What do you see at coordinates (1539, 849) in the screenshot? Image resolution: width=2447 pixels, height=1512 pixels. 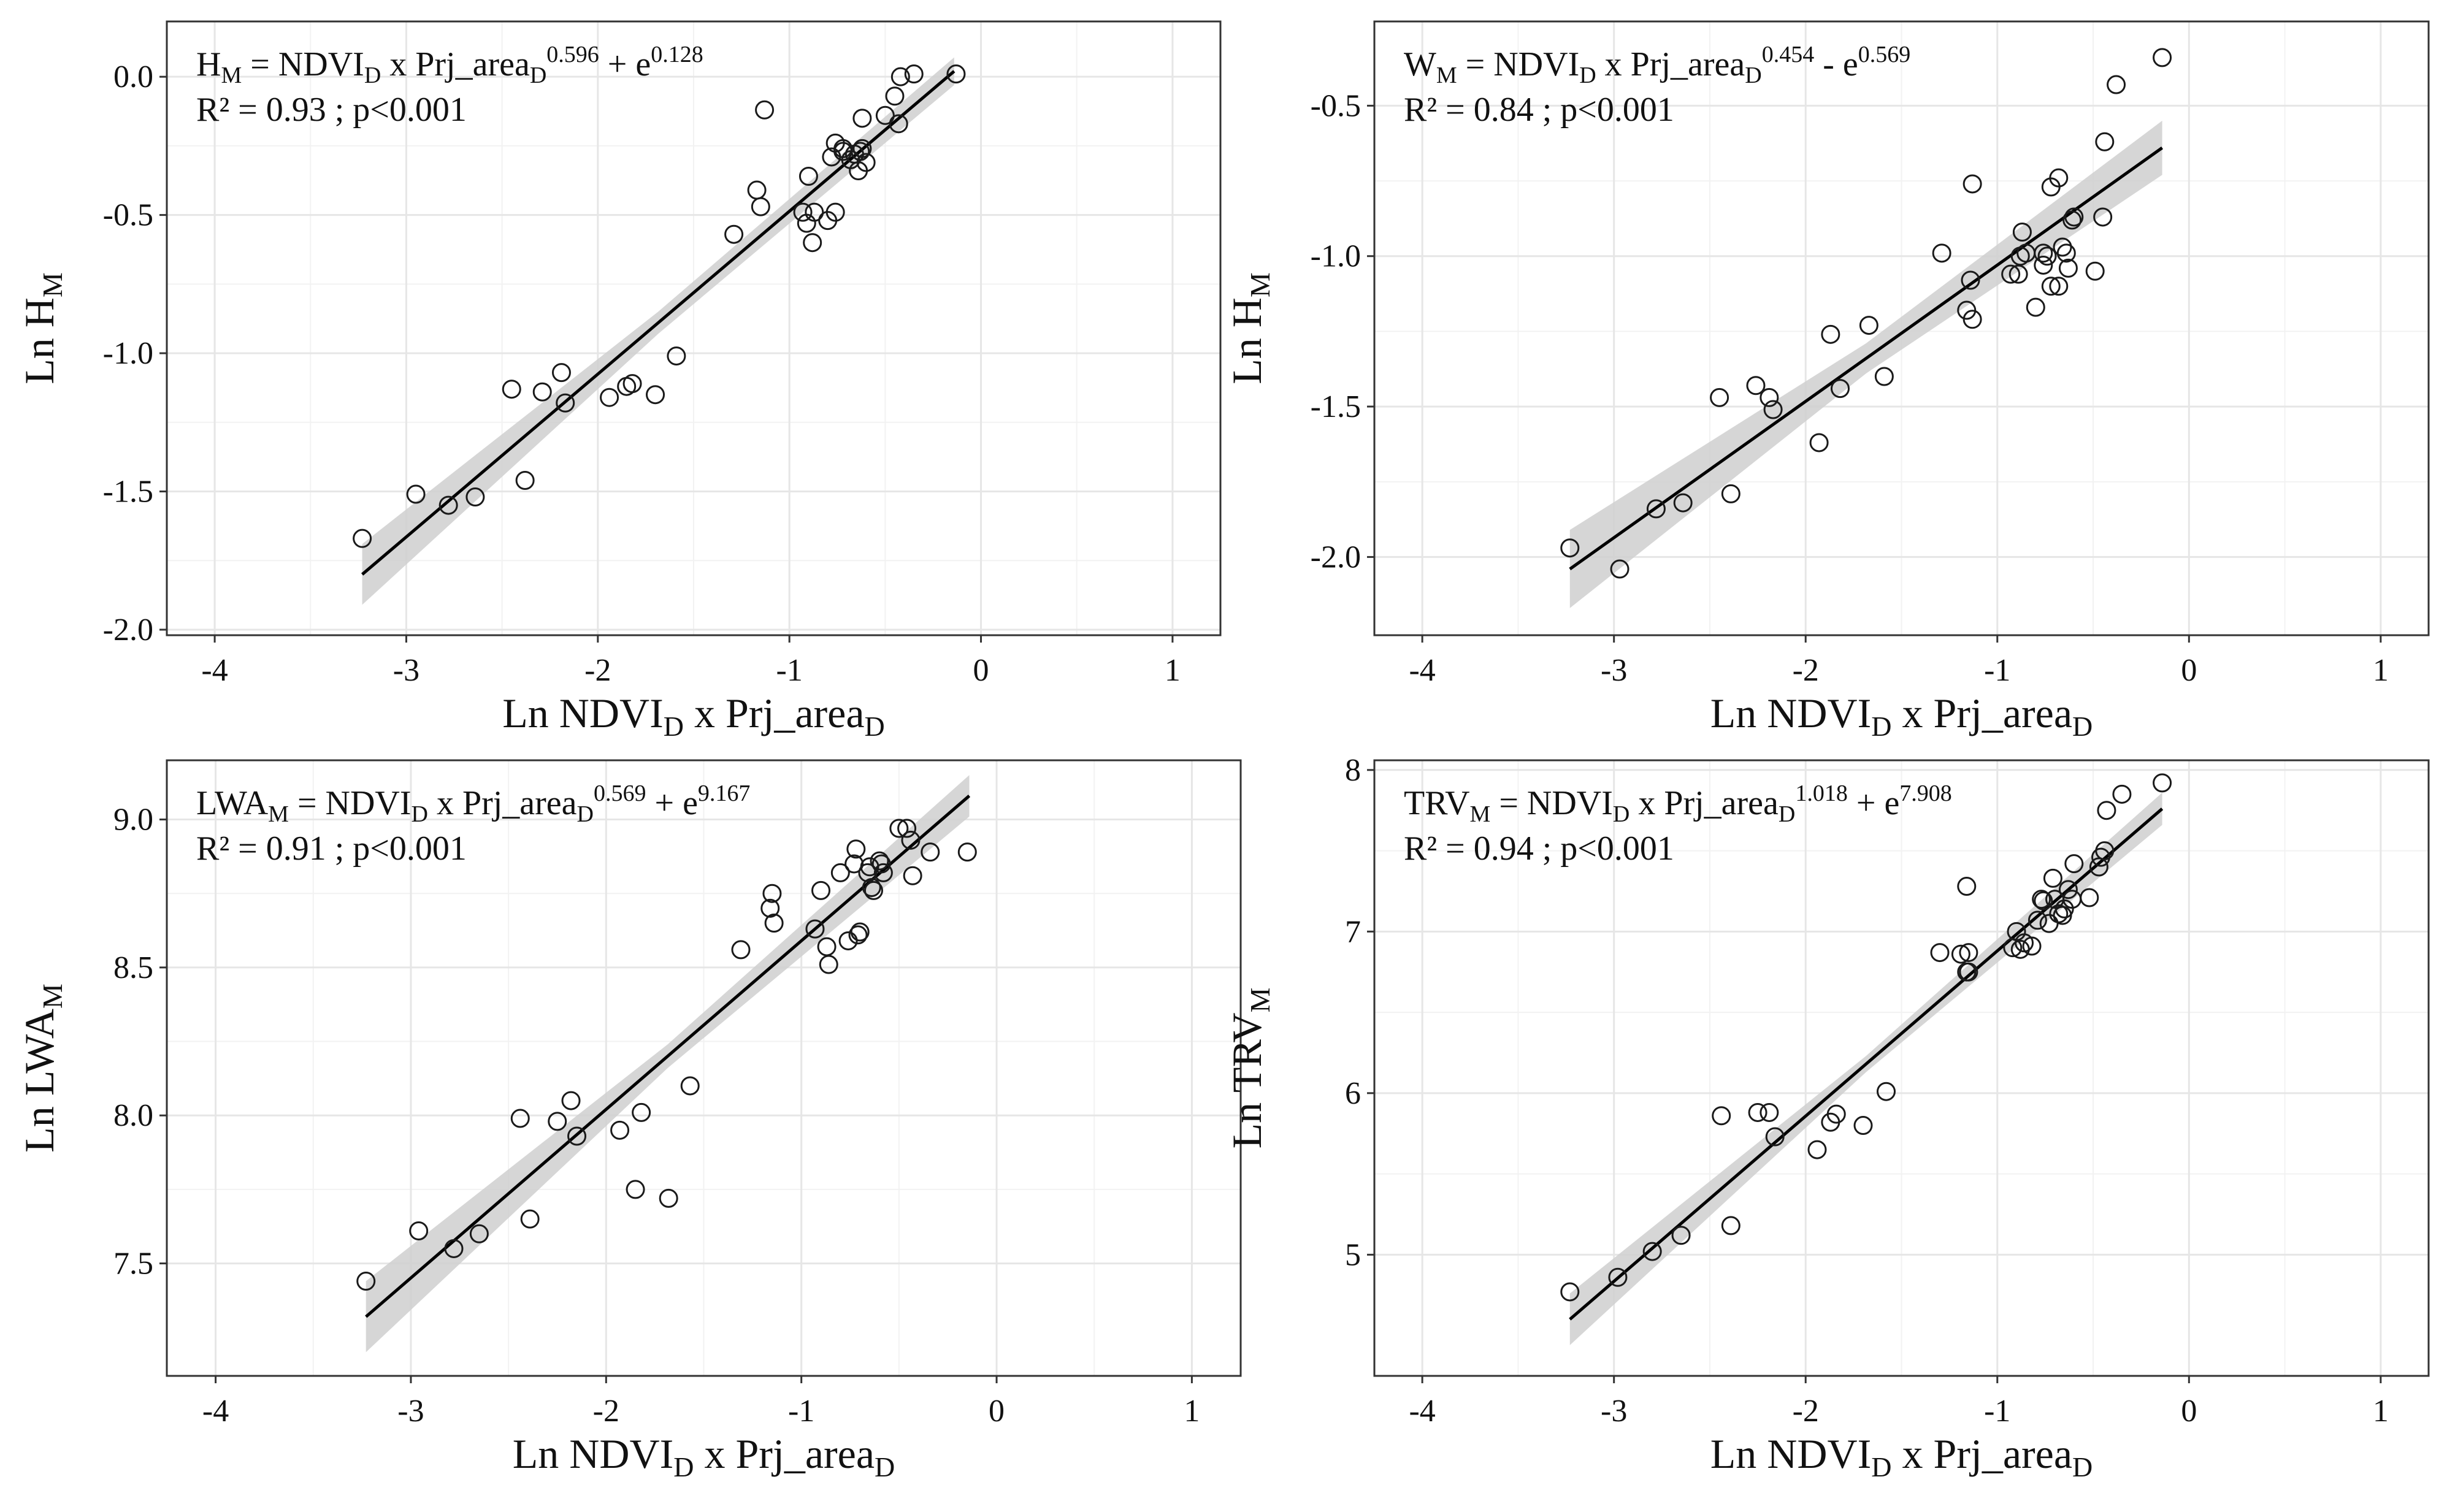 I see `stats-annotation: R² = 0.94 ; p<0.001` at bounding box center [1539, 849].